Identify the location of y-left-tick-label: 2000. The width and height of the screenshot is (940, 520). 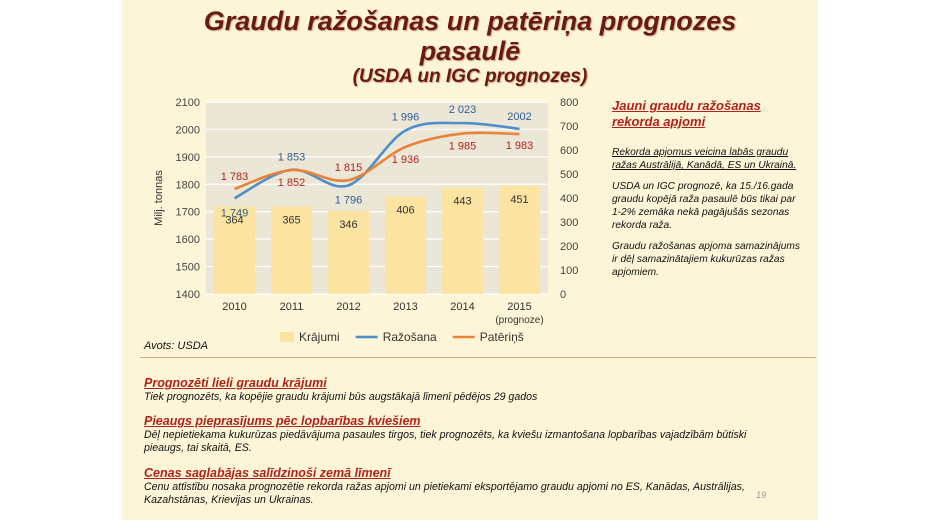
(188, 130).